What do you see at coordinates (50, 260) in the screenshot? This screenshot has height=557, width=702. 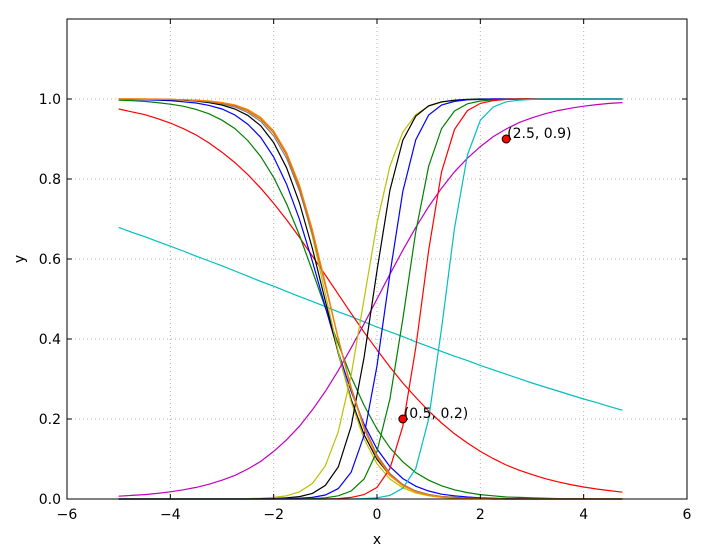 I see `y-tick-label: 0.6` at bounding box center [50, 260].